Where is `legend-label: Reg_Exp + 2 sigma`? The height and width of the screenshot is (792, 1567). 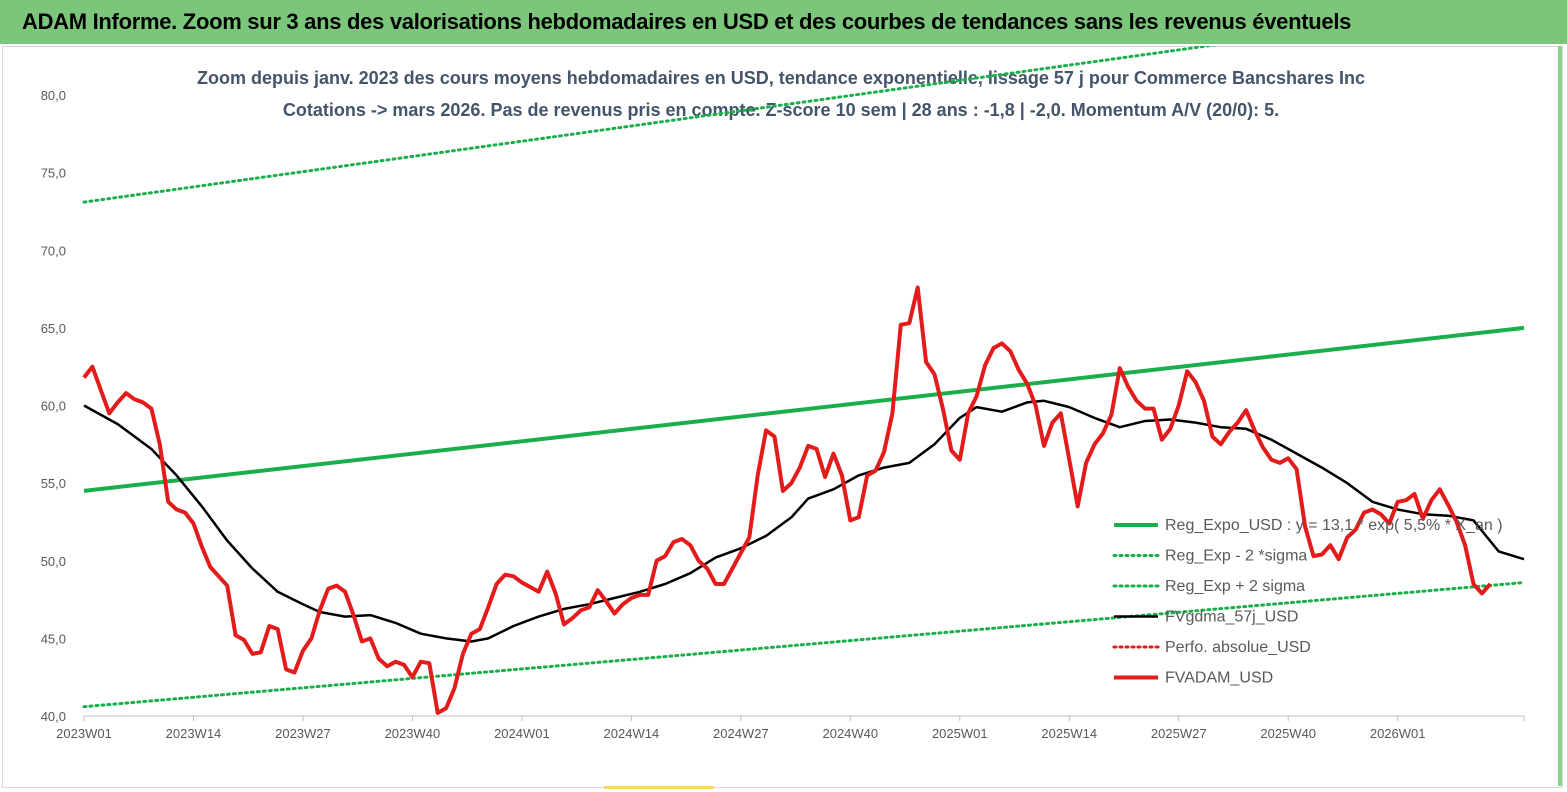 legend-label: Reg_Exp + 2 sigma is located at coordinates (1235, 586).